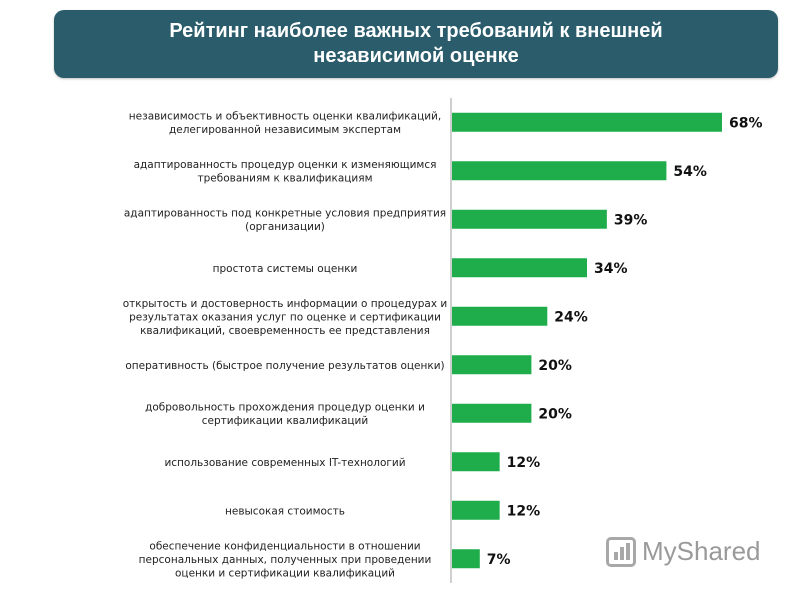  Describe the element at coordinates (690, 172) in the screenshot. I see `value-label: 54%` at that location.